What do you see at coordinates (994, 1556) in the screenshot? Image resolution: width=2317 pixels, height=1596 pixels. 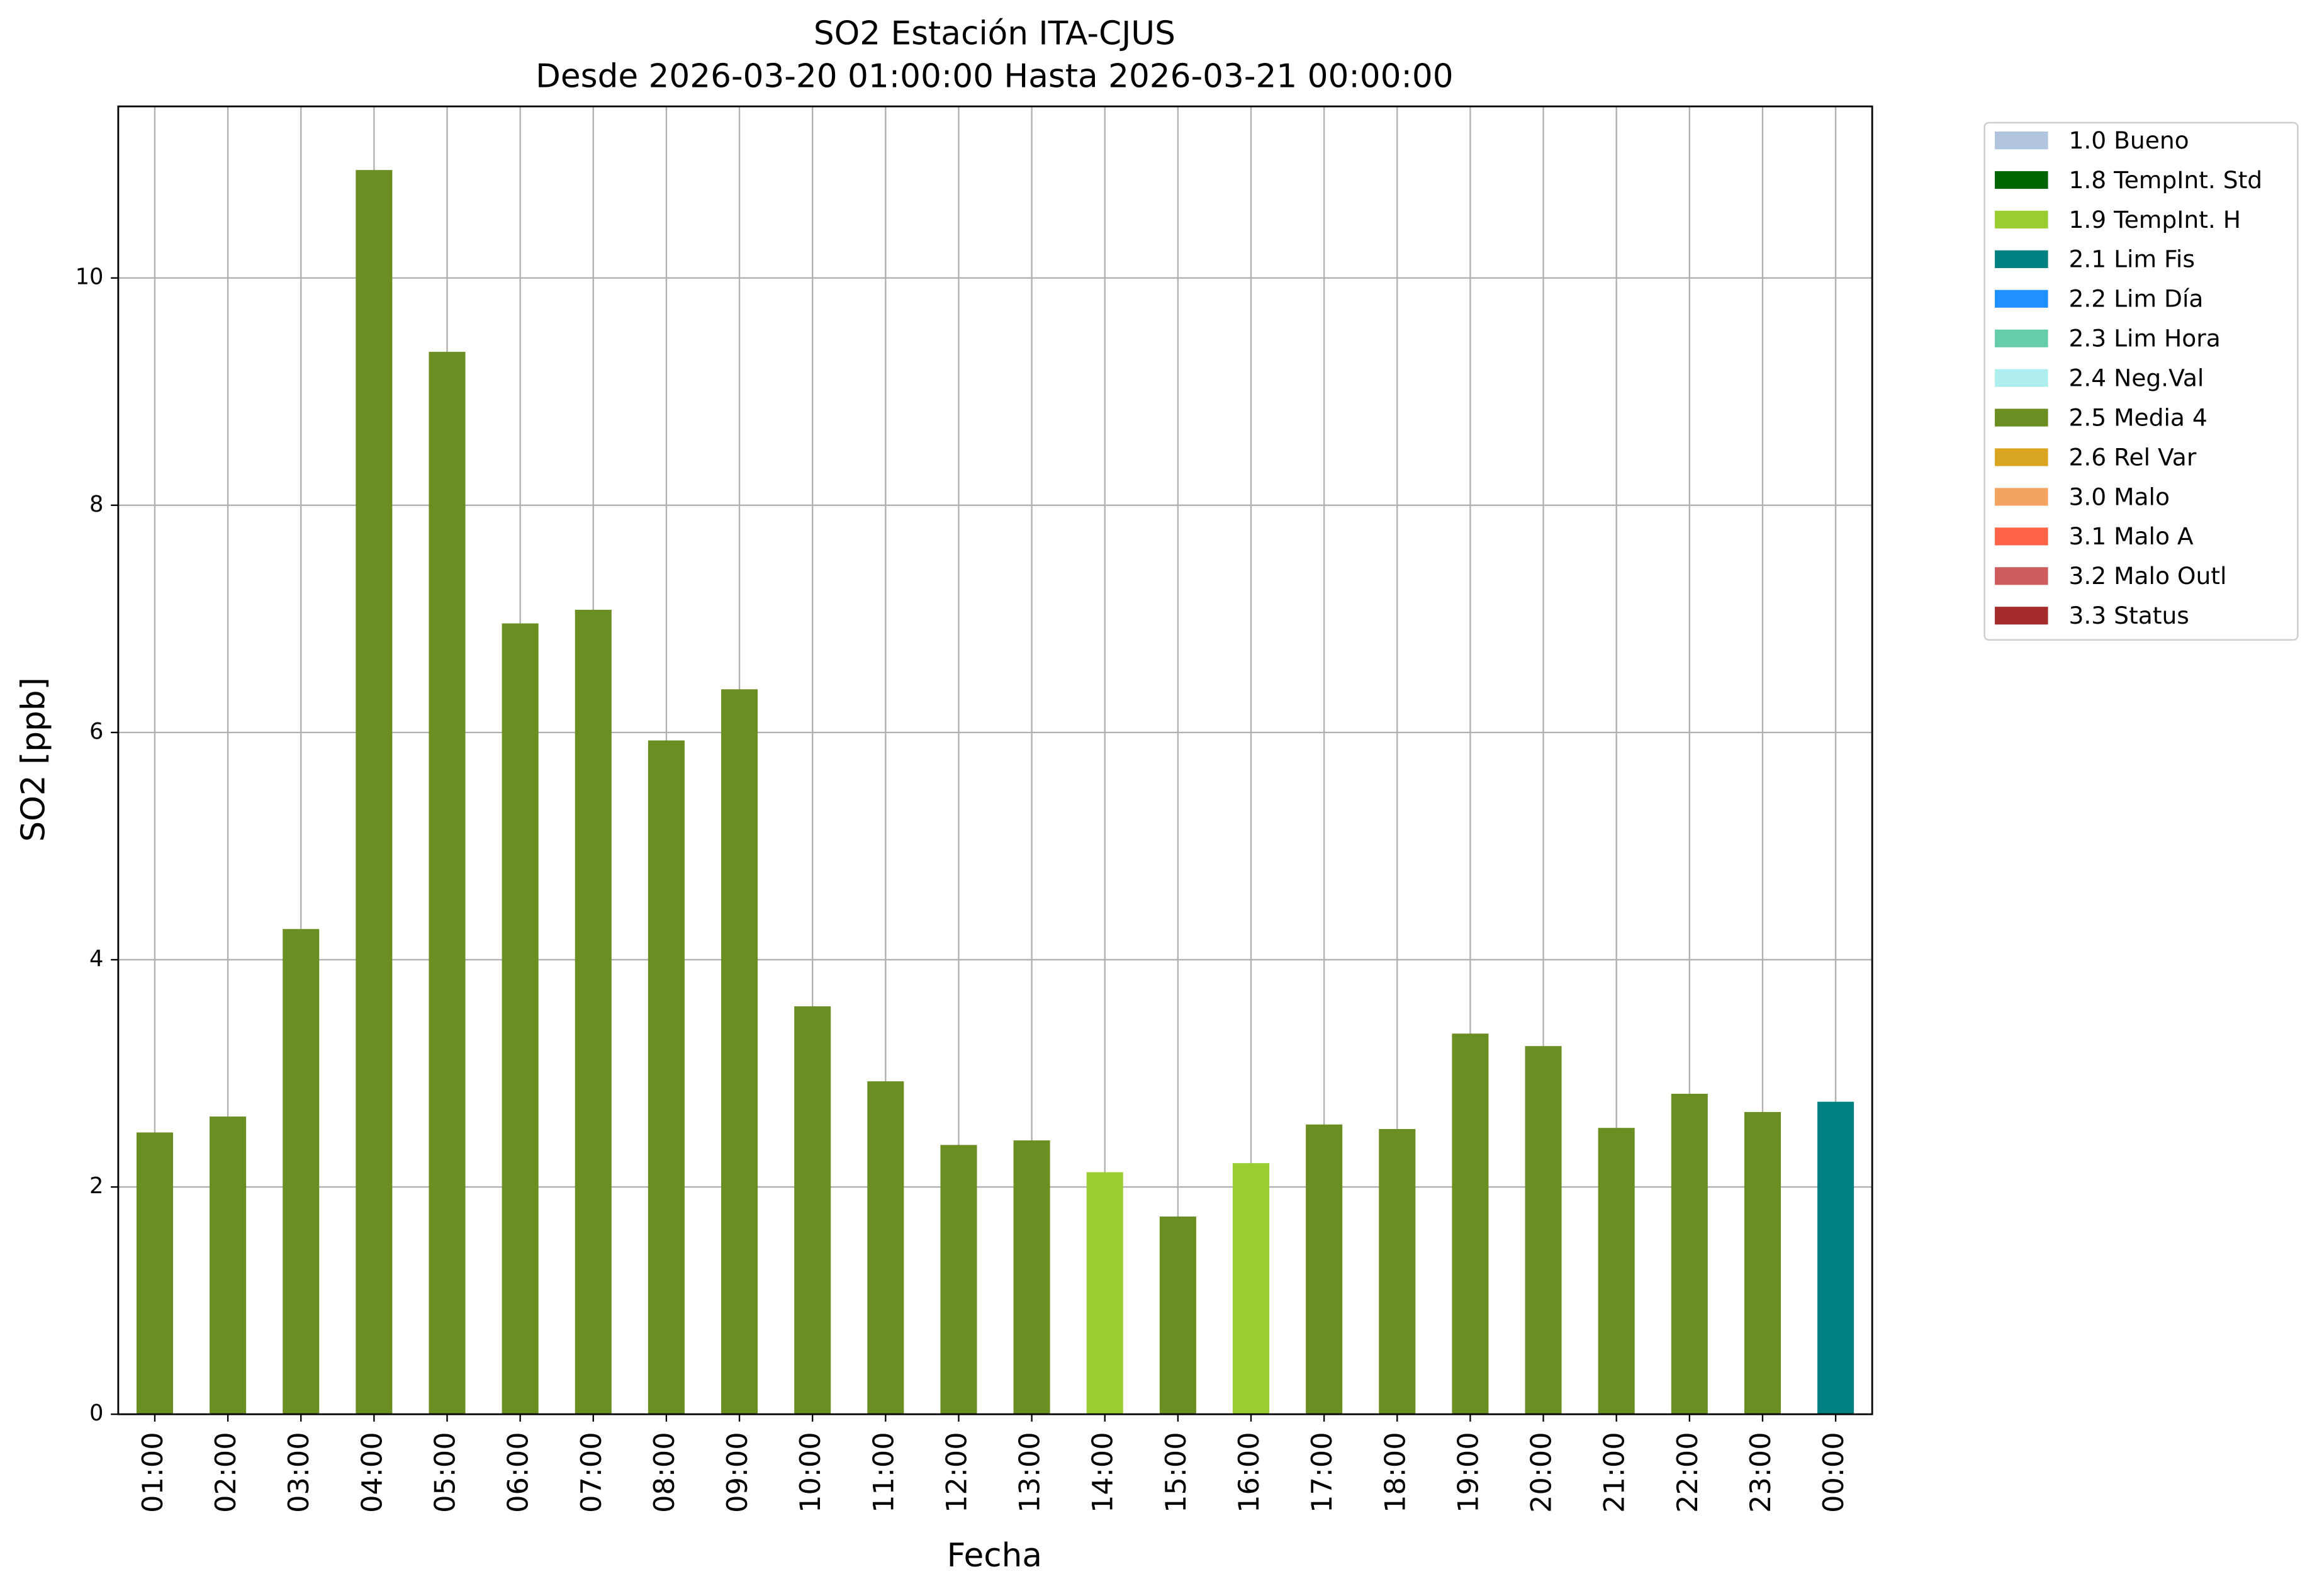 I see `x-axis-label: Fecha` at bounding box center [994, 1556].